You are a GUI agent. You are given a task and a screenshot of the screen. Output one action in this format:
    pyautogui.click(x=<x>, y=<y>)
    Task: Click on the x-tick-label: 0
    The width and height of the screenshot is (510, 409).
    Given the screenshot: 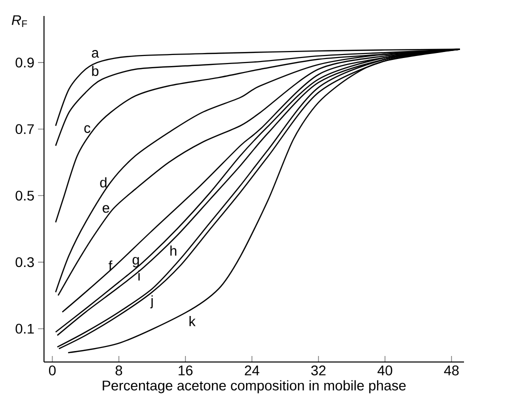 What is the action you would take?
    pyautogui.click(x=52, y=371)
    